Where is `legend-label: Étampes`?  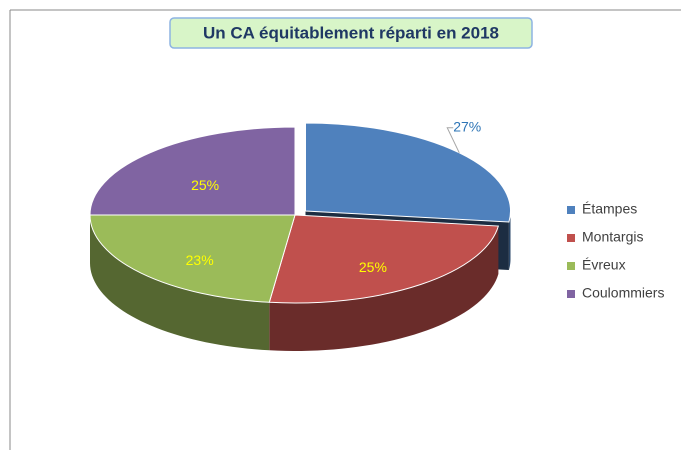
legend-label: Étampes is located at coordinates (609, 209).